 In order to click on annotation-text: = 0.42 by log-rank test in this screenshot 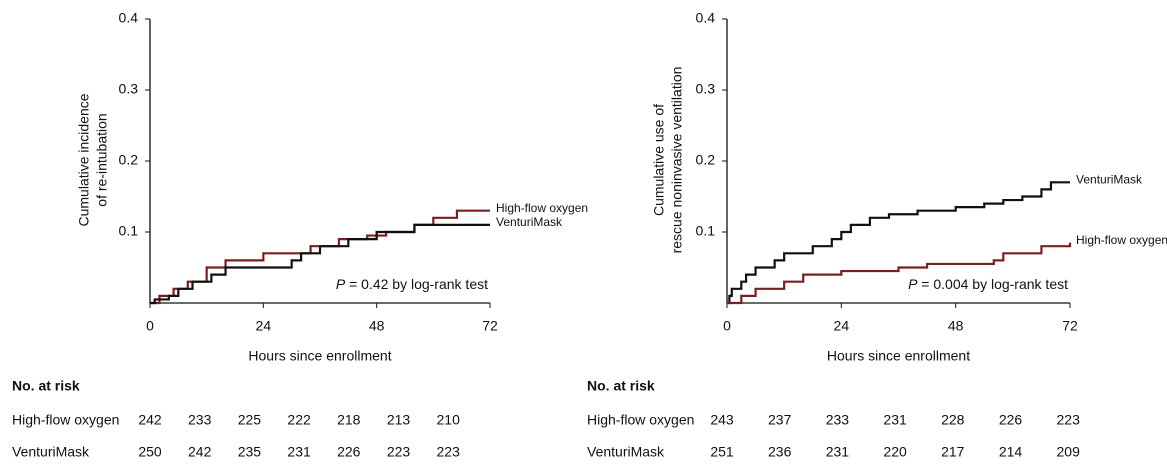, I will do `click(416, 284)`.